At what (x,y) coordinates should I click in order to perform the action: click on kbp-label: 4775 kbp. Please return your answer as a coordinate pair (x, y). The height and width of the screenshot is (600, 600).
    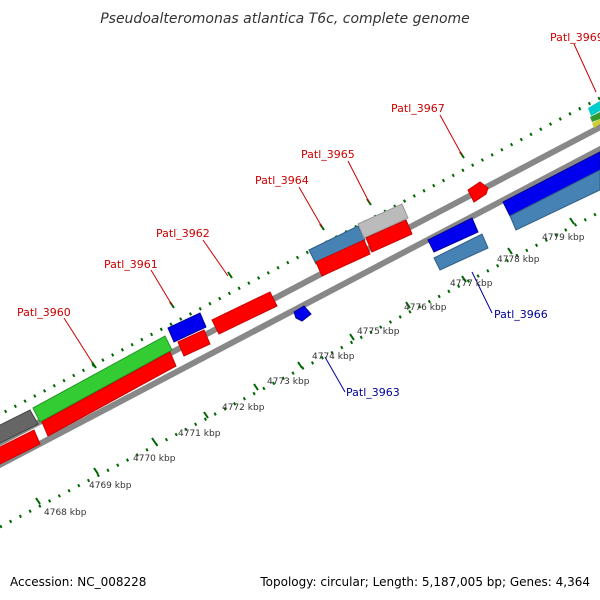
    Looking at the image, I should click on (378, 332).